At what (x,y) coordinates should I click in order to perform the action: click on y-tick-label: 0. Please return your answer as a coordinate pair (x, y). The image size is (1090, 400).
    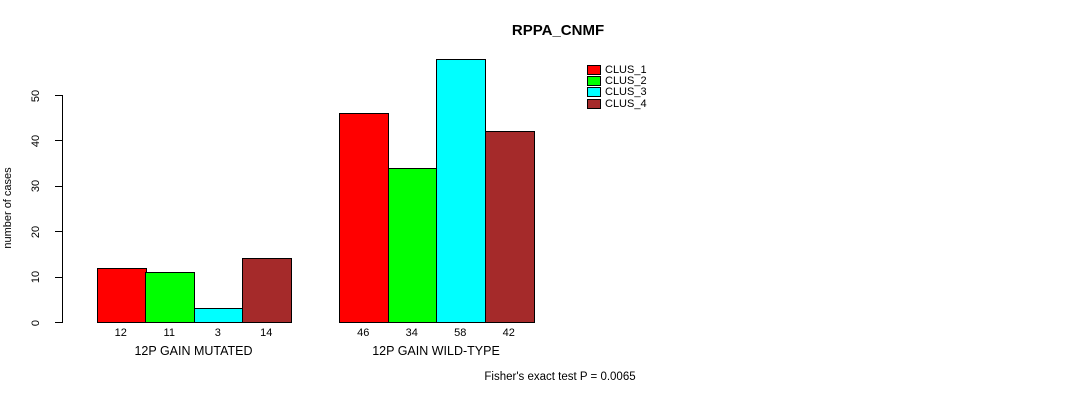
    Looking at the image, I should click on (36, 322).